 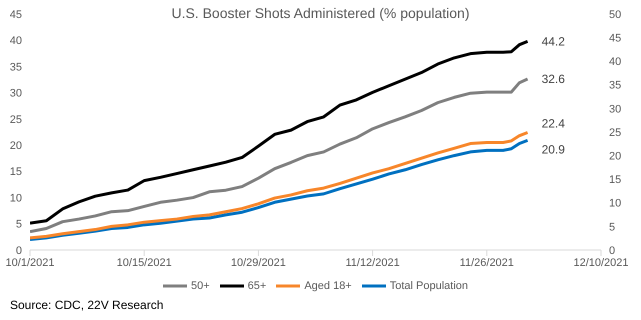 What do you see at coordinates (429, 286) in the screenshot?
I see `legend-label: Total Population` at bounding box center [429, 286].